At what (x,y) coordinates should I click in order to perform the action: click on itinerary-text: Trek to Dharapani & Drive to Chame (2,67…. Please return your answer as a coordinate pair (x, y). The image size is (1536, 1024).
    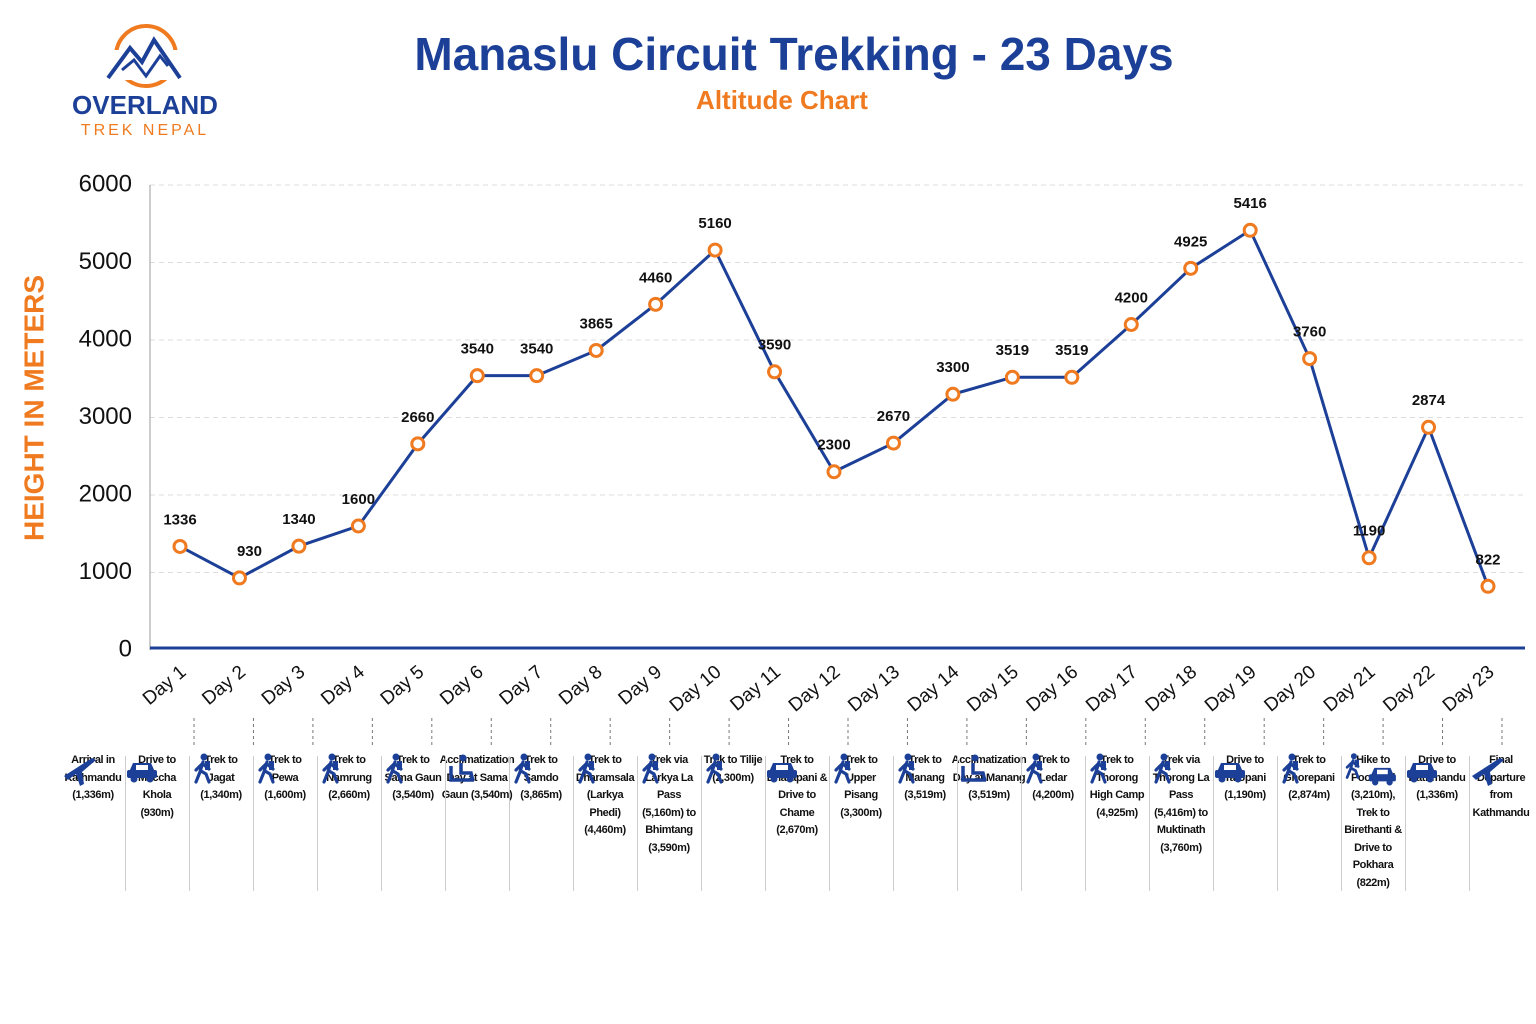
    Looking at the image, I should click on (797, 795).